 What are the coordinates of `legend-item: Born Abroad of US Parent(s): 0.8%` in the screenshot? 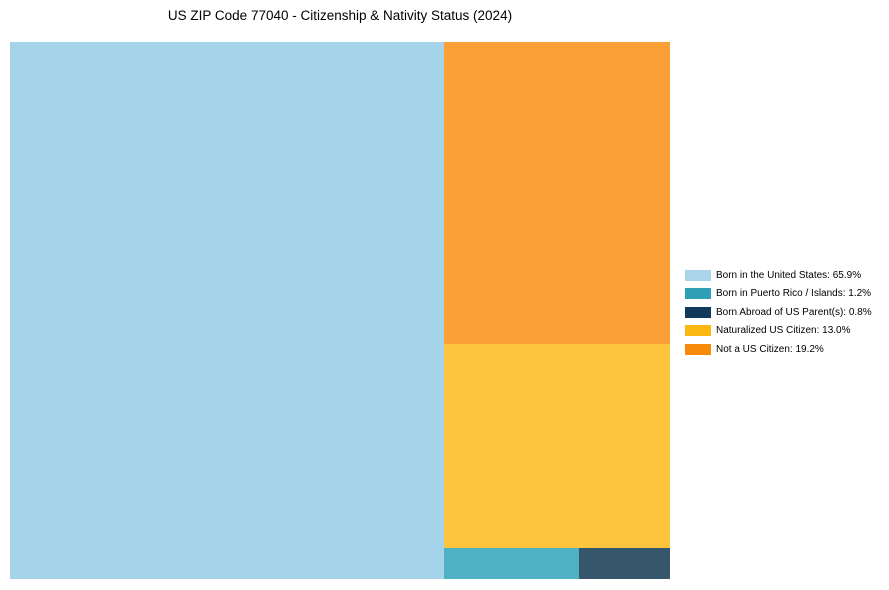 It's located at (778, 312).